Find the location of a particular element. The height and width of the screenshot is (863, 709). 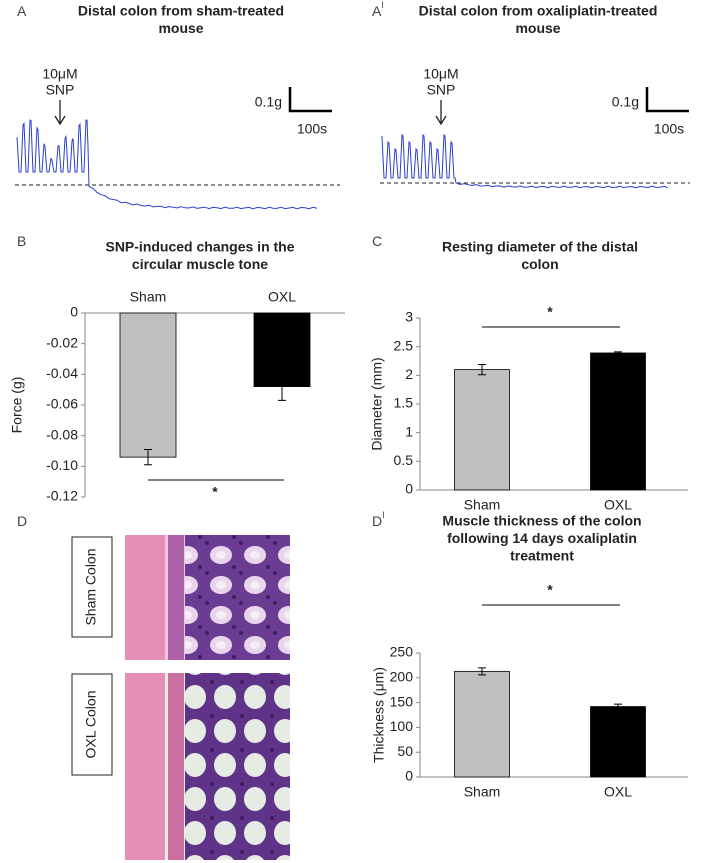

chart-title: treatment is located at coordinates (542, 556).